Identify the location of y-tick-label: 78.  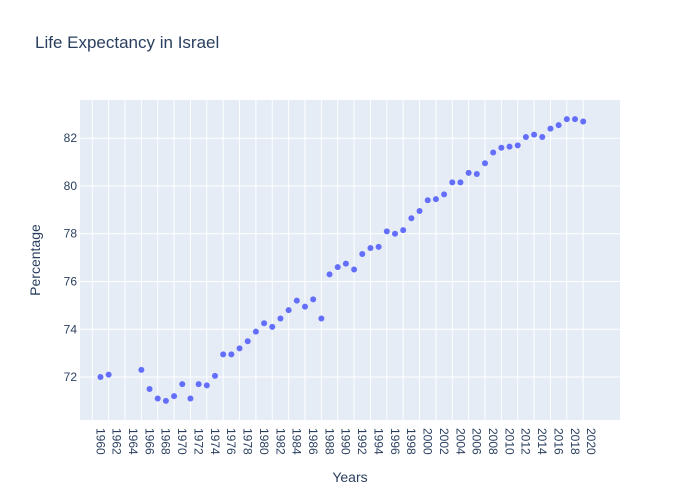
(71, 234).